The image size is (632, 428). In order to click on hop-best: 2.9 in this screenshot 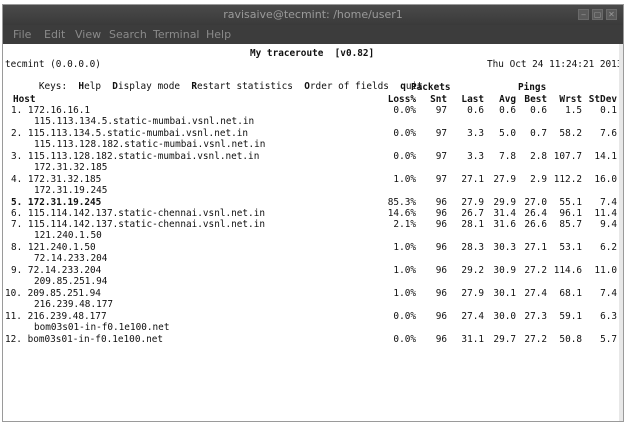, I will do `click(538, 179)`.